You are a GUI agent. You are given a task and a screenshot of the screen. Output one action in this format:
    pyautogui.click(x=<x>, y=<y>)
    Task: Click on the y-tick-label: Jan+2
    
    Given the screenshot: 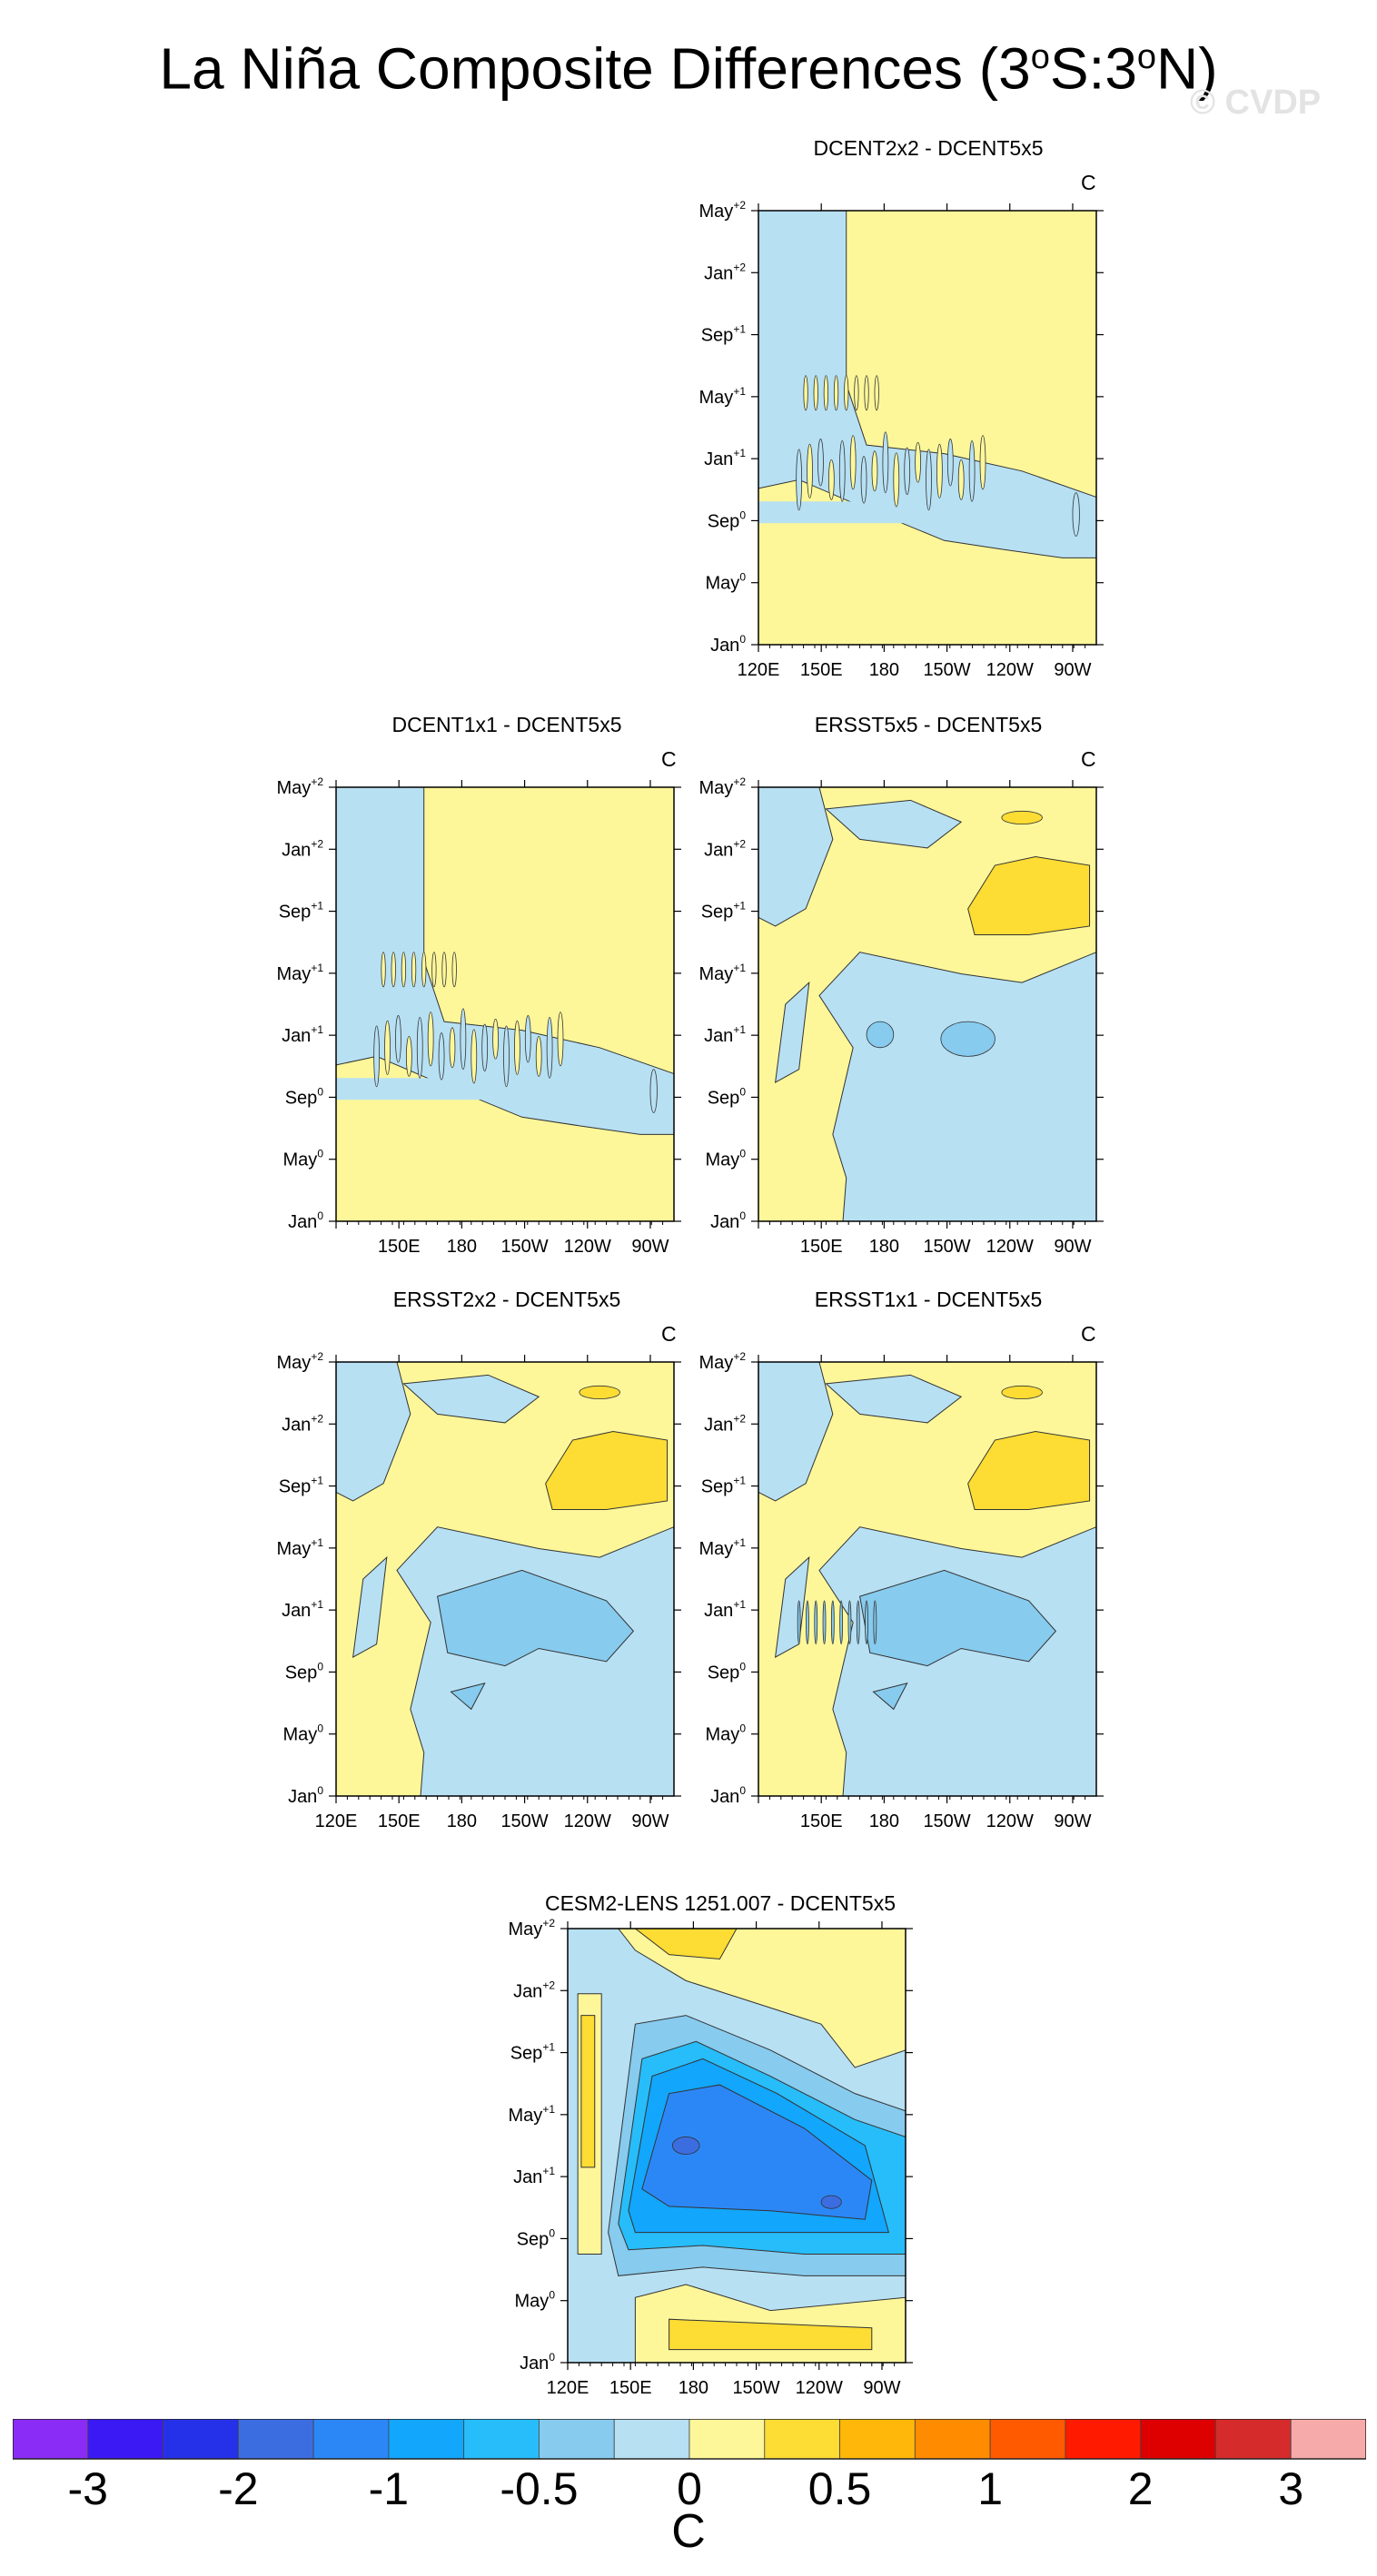 What is the action you would take?
    pyautogui.click(x=725, y=1423)
    